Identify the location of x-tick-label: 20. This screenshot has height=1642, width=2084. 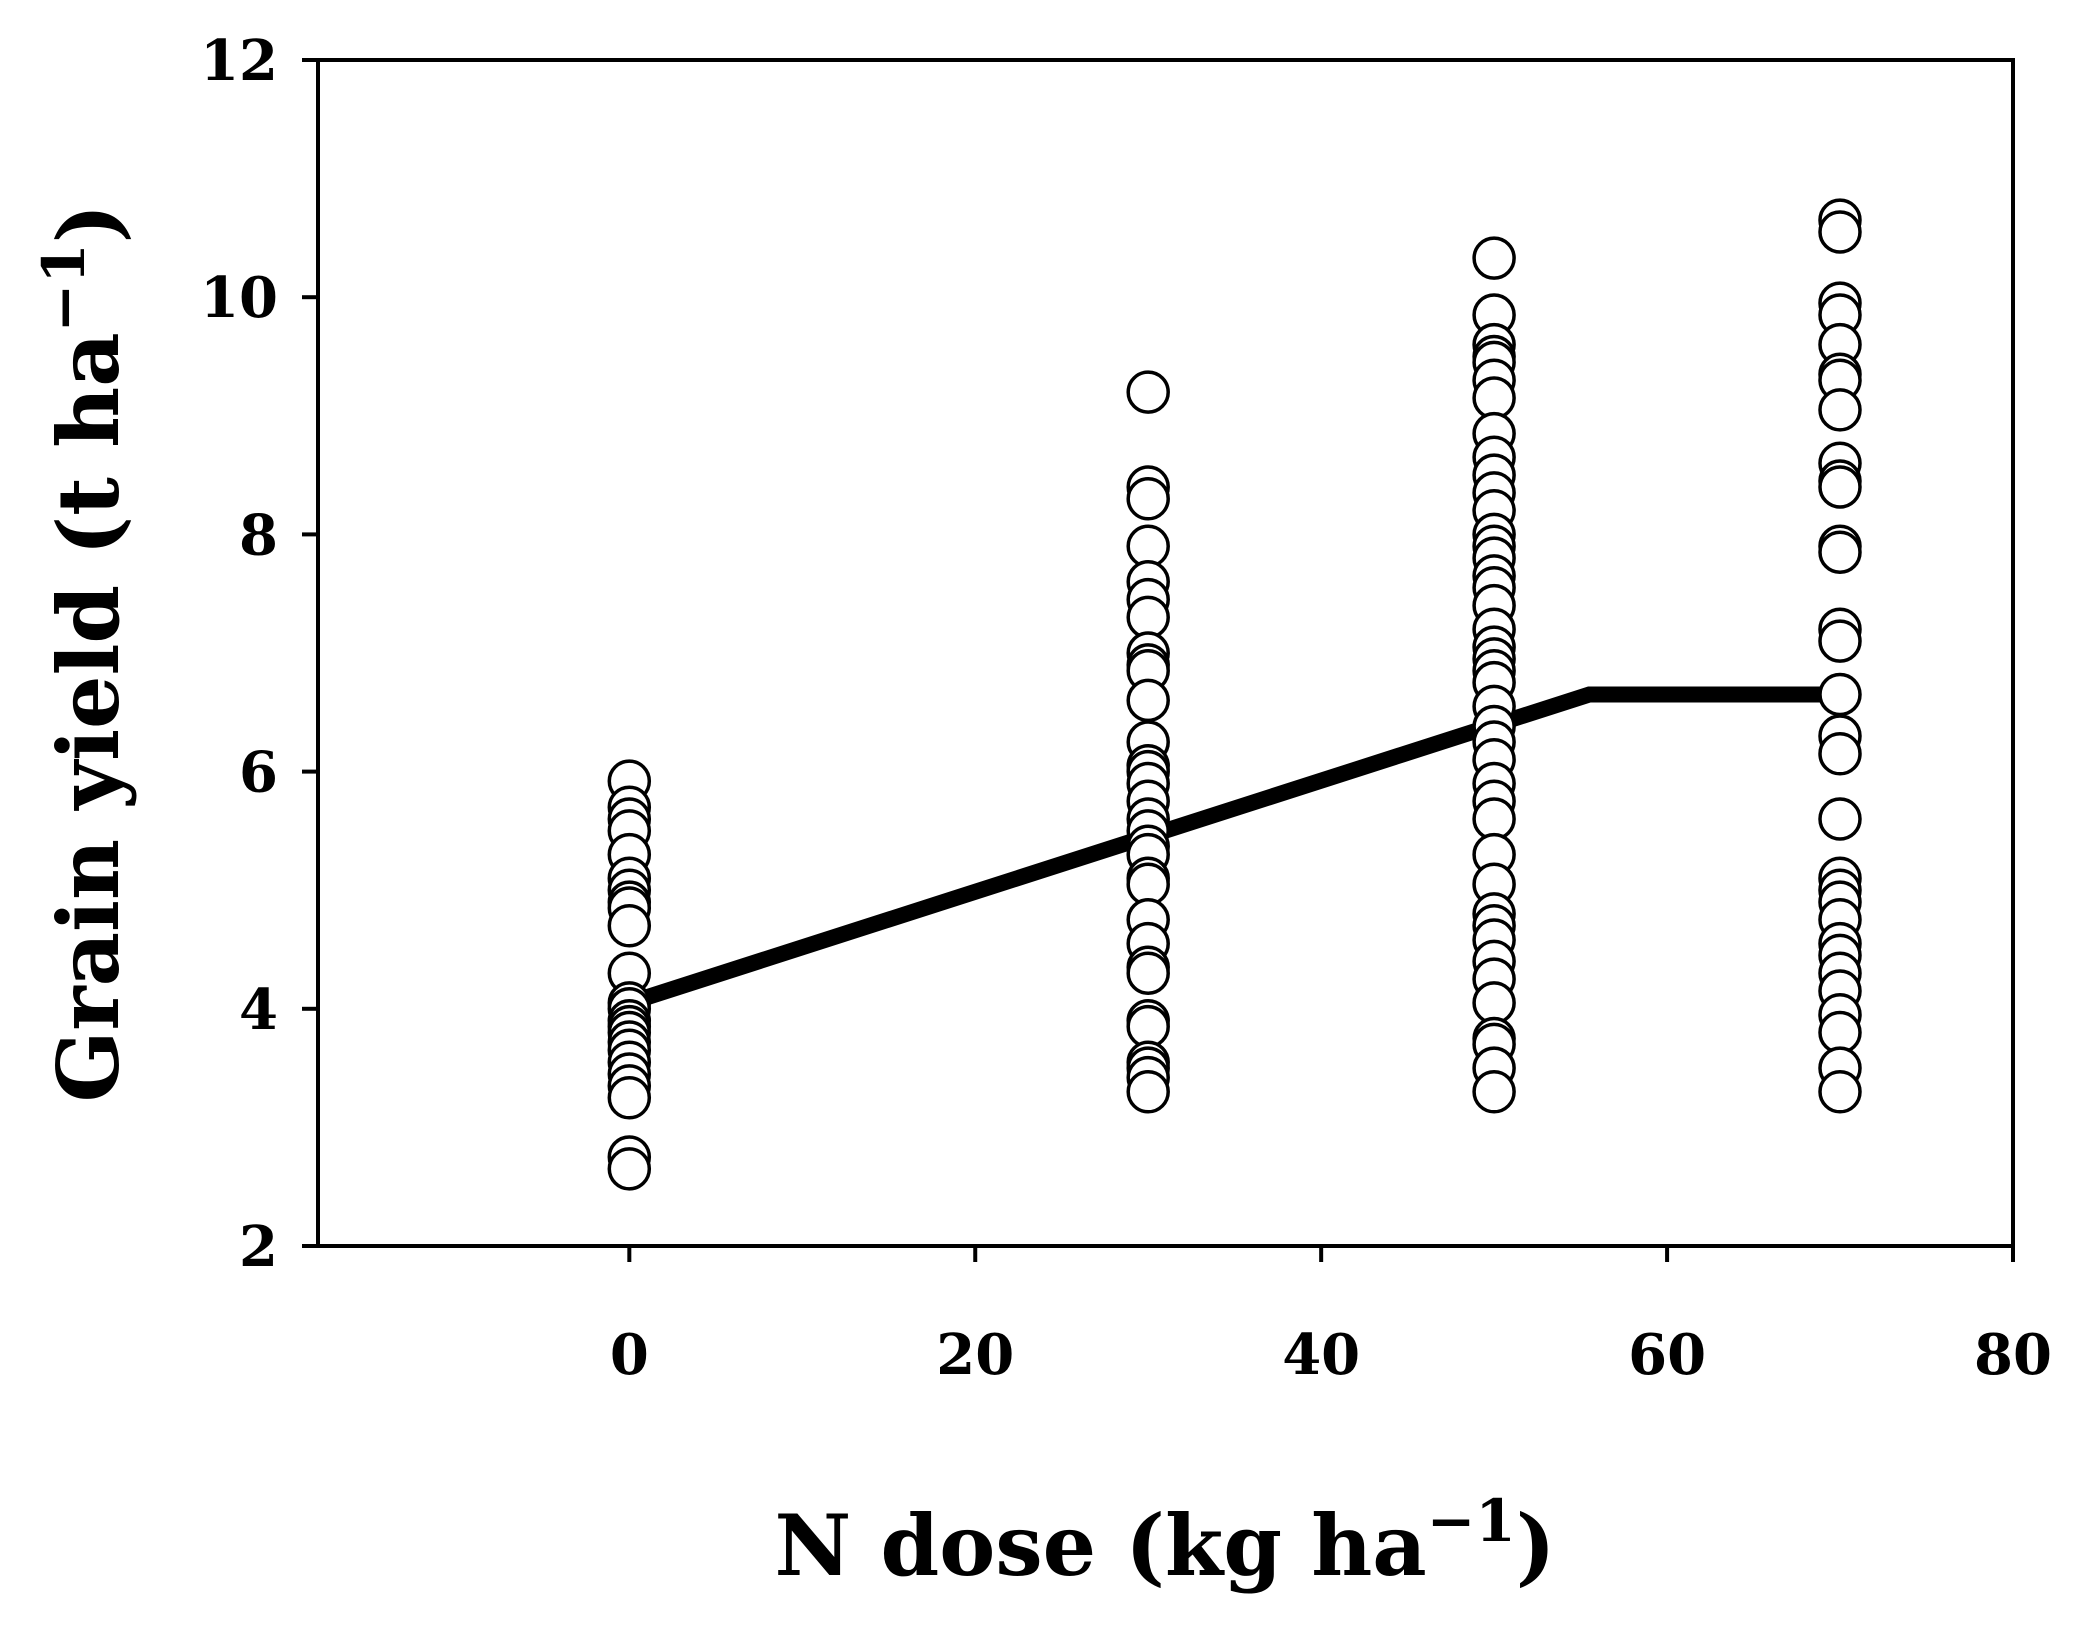
(975, 1355).